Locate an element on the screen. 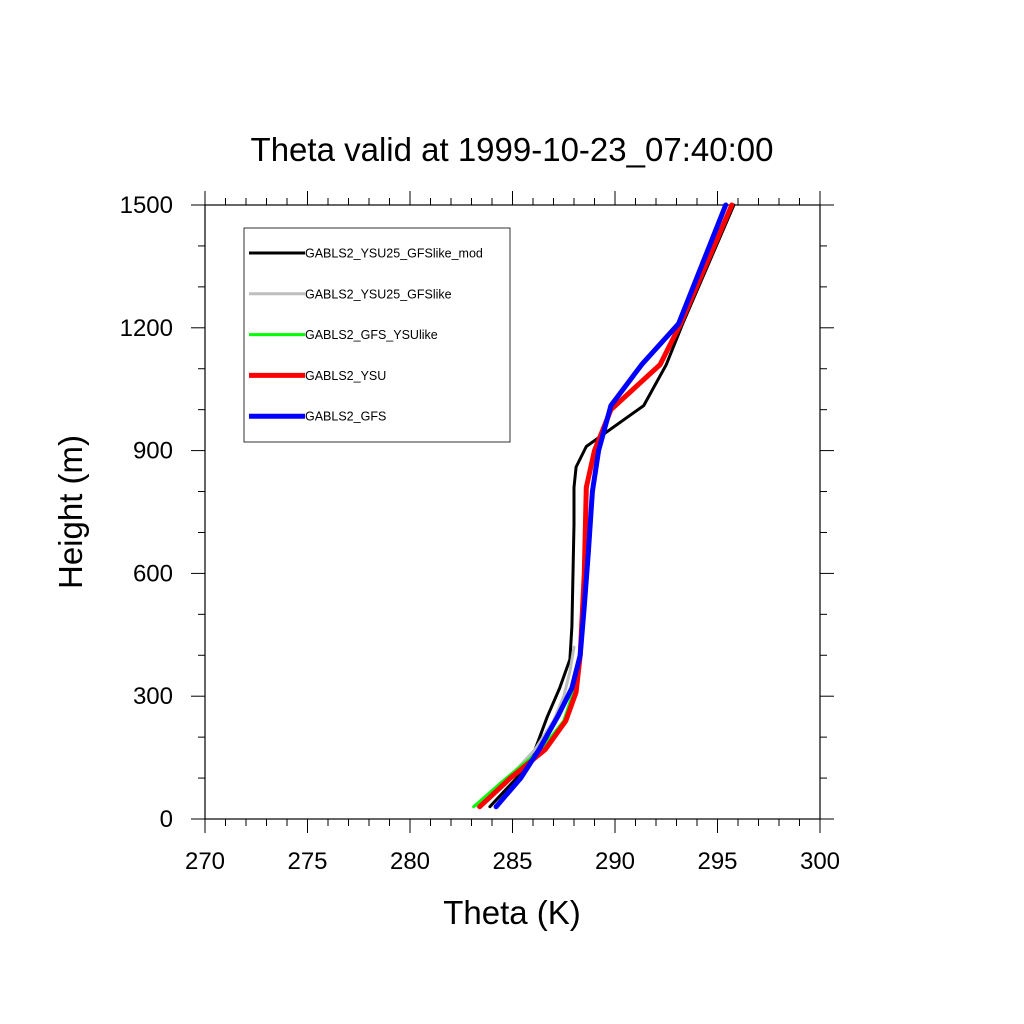 The height and width of the screenshot is (1024, 1024). x-axis-label: Theta (K) is located at coordinates (512, 912).